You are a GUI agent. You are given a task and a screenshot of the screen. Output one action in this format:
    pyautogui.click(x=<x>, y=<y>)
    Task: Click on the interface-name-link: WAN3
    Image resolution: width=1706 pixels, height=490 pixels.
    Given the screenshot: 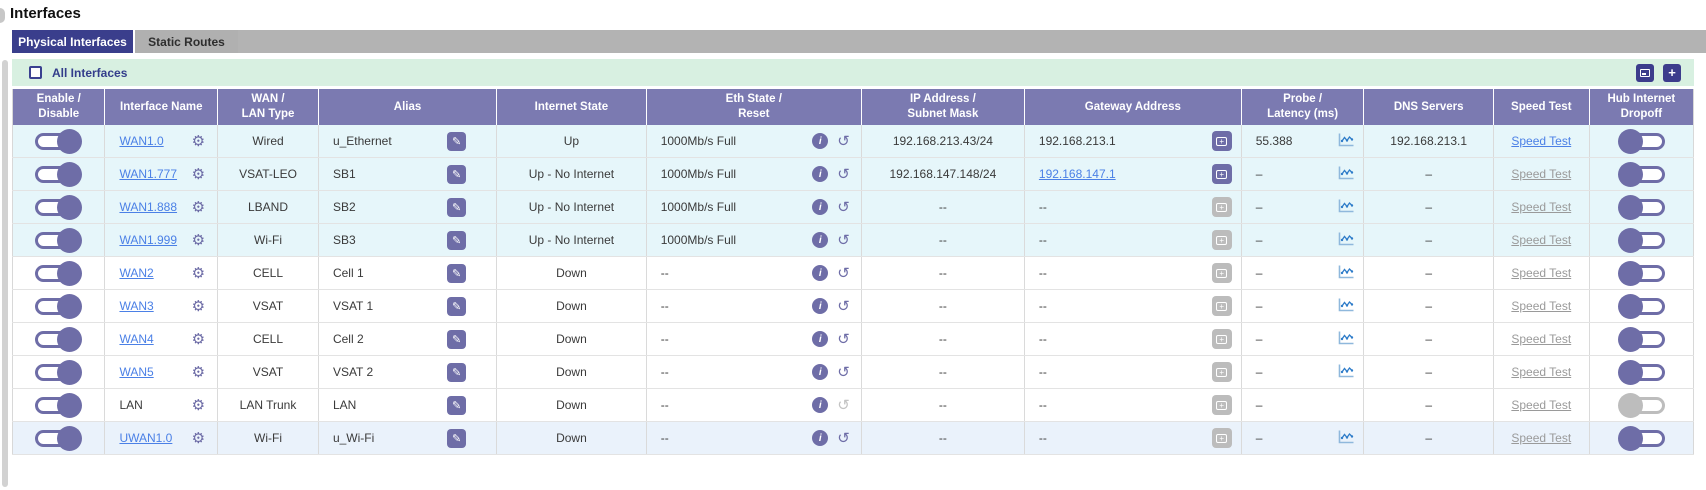 What is the action you would take?
    pyautogui.click(x=136, y=306)
    